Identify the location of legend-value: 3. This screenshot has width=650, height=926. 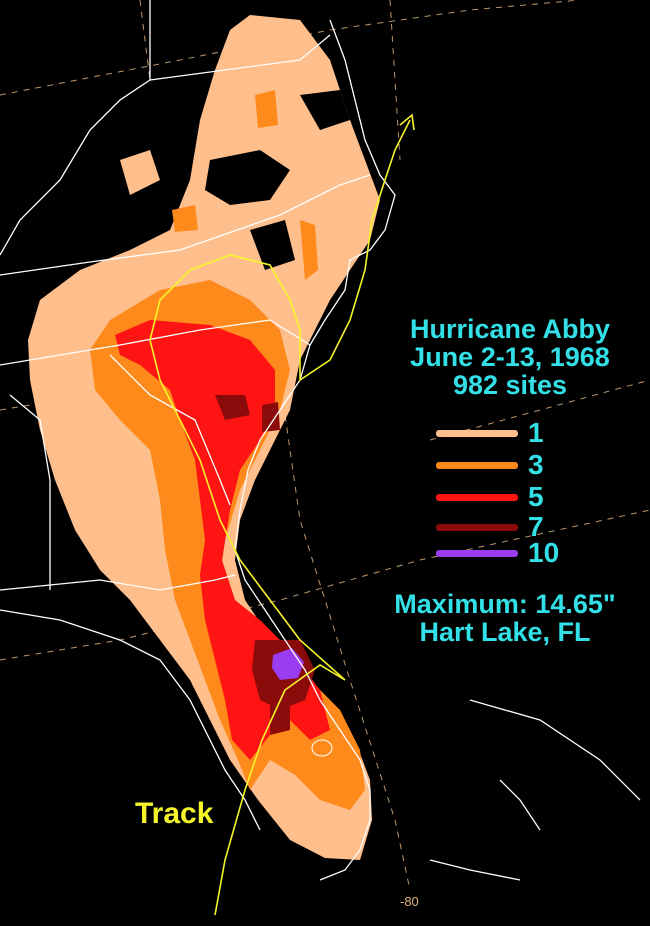
(536, 464).